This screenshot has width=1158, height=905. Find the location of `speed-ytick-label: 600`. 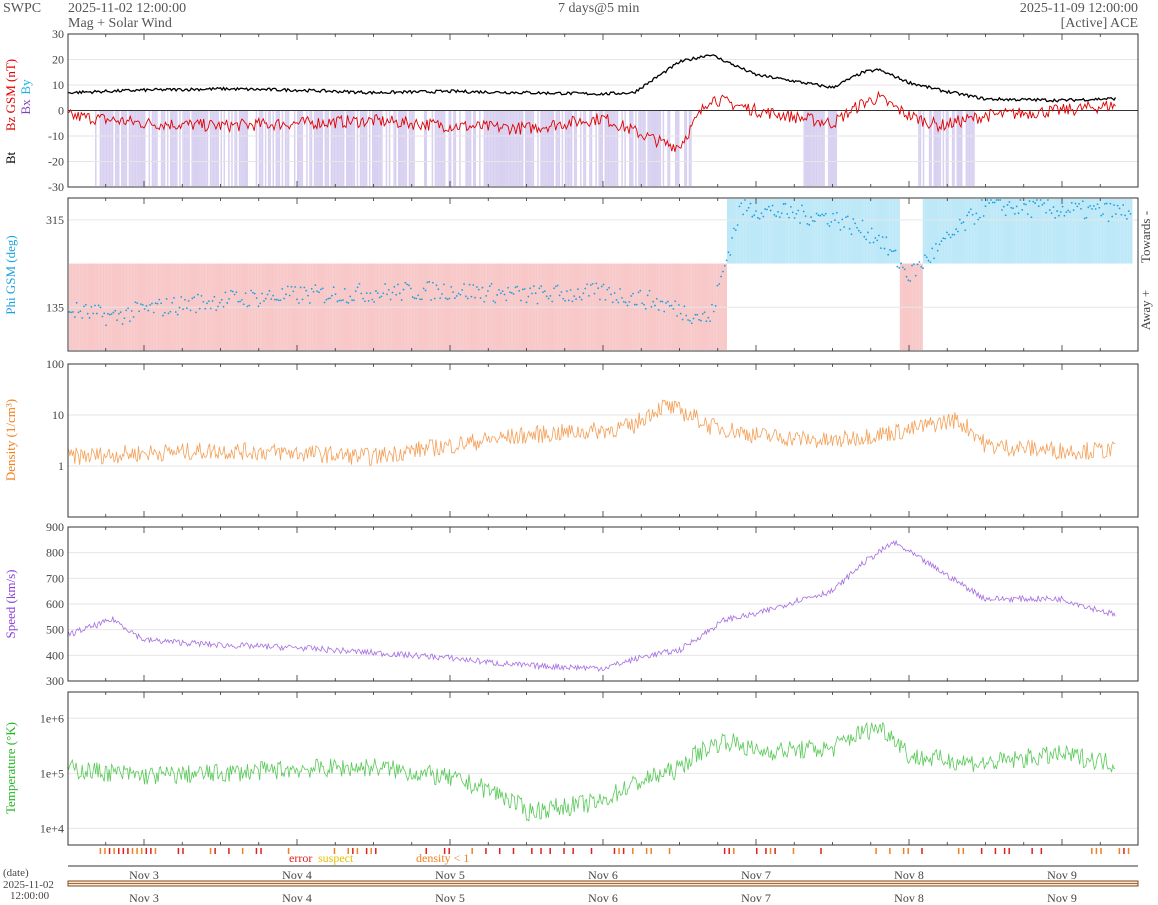

speed-ytick-label: 600 is located at coordinates (55, 604).